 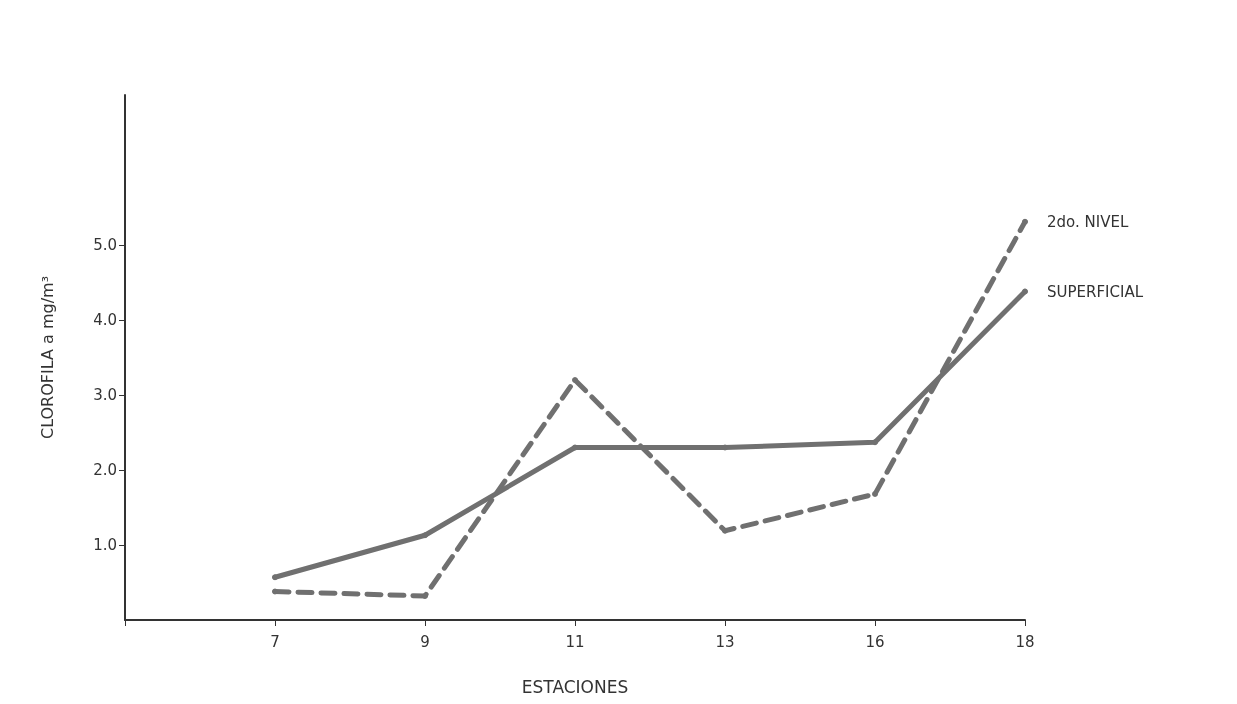 I want to click on y-tick-label: 4.0, so click(x=105, y=320).